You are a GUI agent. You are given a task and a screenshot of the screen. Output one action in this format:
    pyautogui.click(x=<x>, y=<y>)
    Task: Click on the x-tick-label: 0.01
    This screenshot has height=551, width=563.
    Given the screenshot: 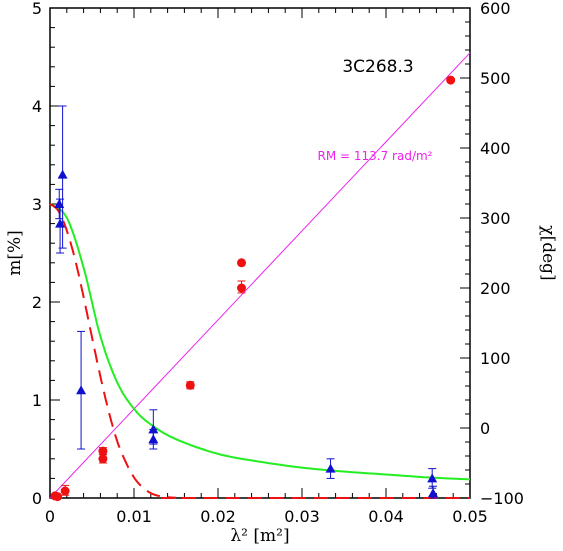 What is the action you would take?
    pyautogui.click(x=134, y=516)
    